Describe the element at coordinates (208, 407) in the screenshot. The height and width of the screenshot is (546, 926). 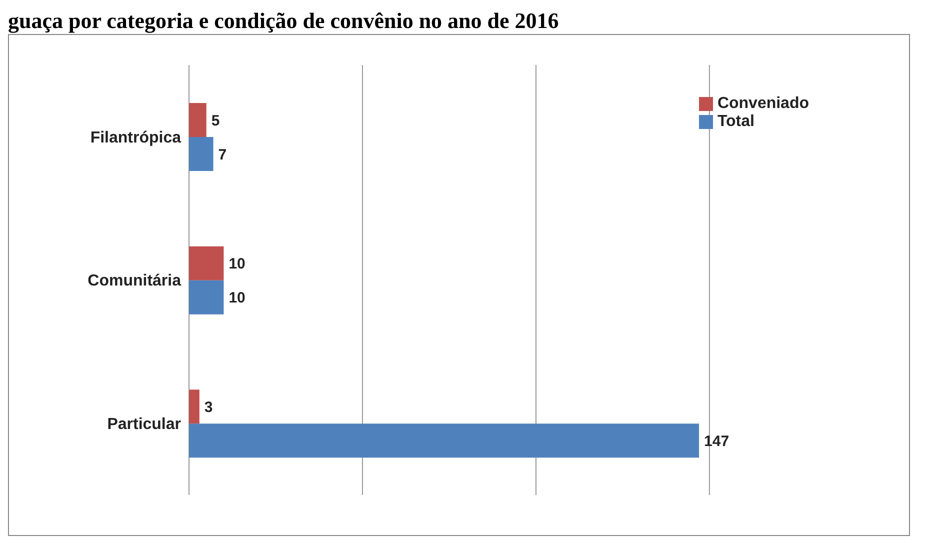
I see `data-label: 3` at that location.